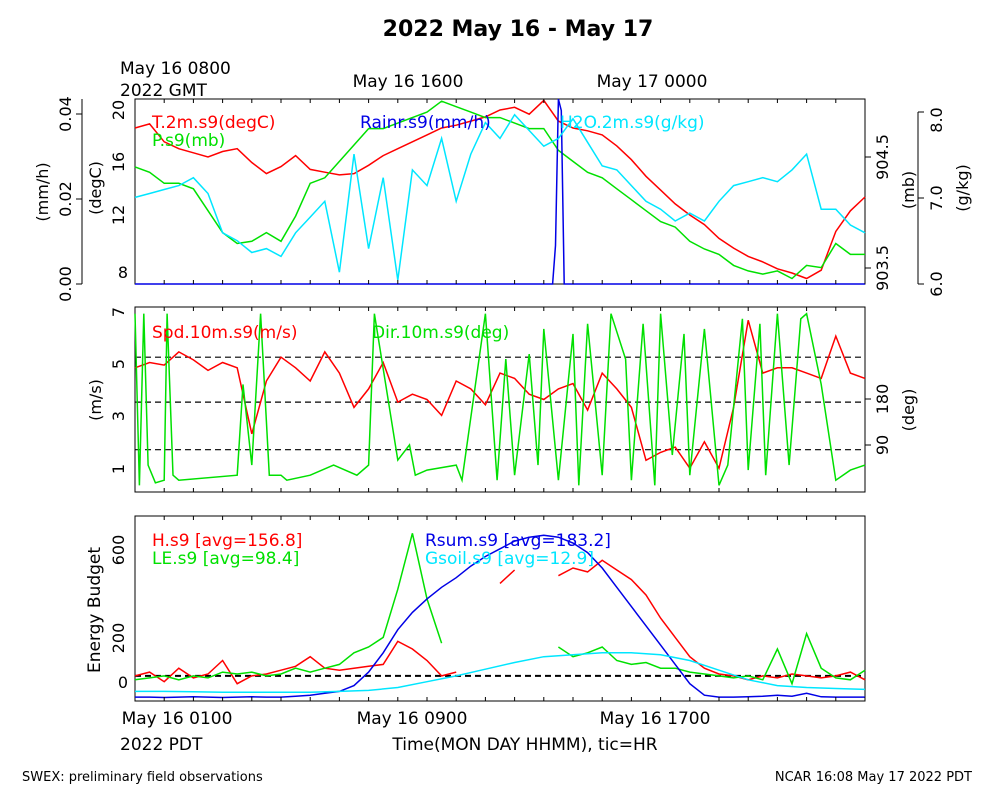 The width and height of the screenshot is (1000, 800). What do you see at coordinates (440, 333) in the screenshot?
I see `legend-direction: Dir.10m.s9(deg)` at bounding box center [440, 333].